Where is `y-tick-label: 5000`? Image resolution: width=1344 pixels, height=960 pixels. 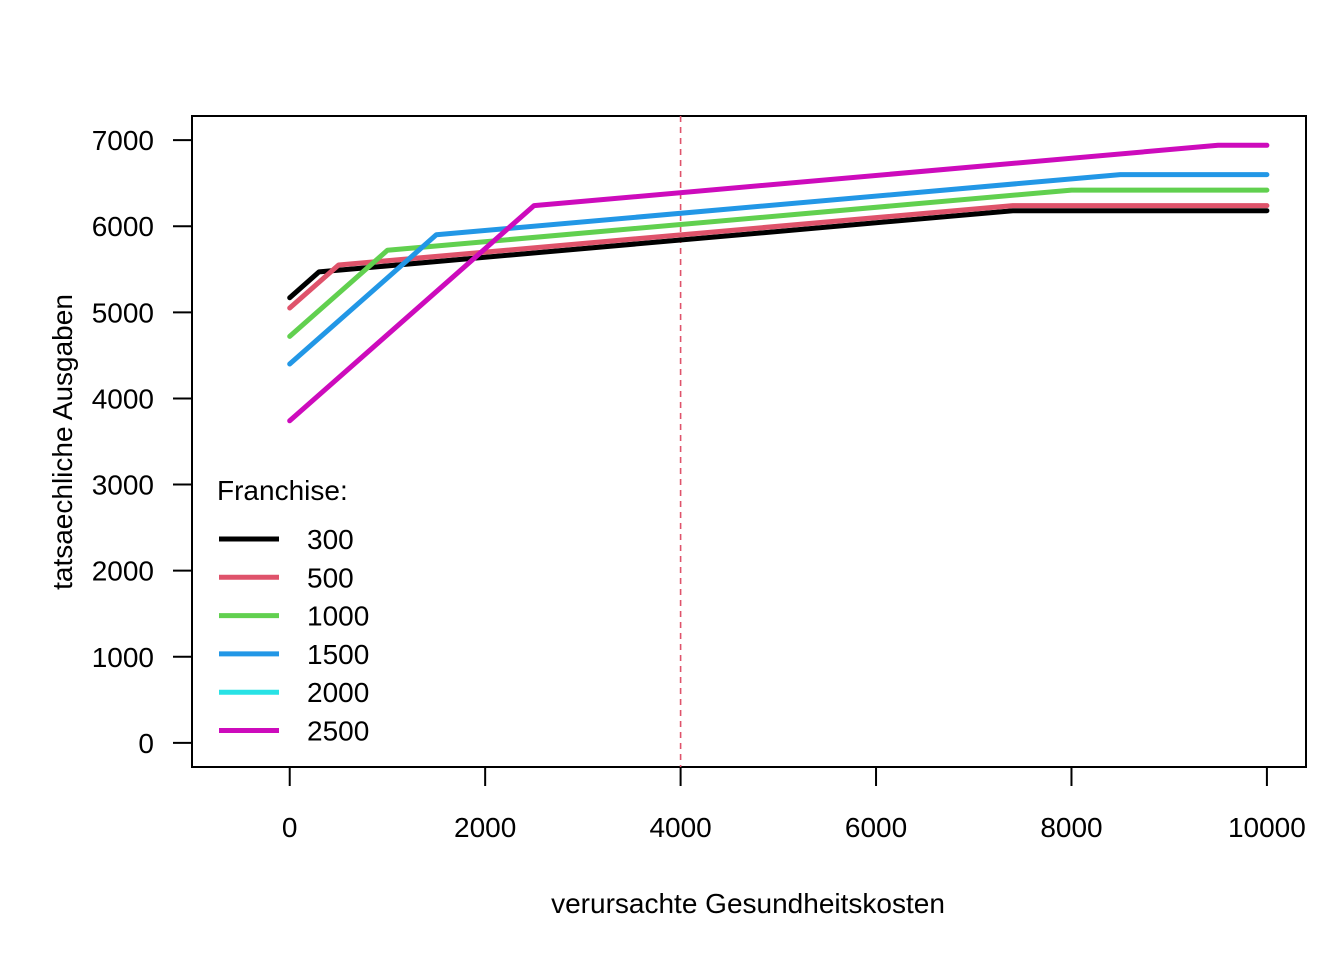
y-tick-label: 5000 is located at coordinates (123, 312).